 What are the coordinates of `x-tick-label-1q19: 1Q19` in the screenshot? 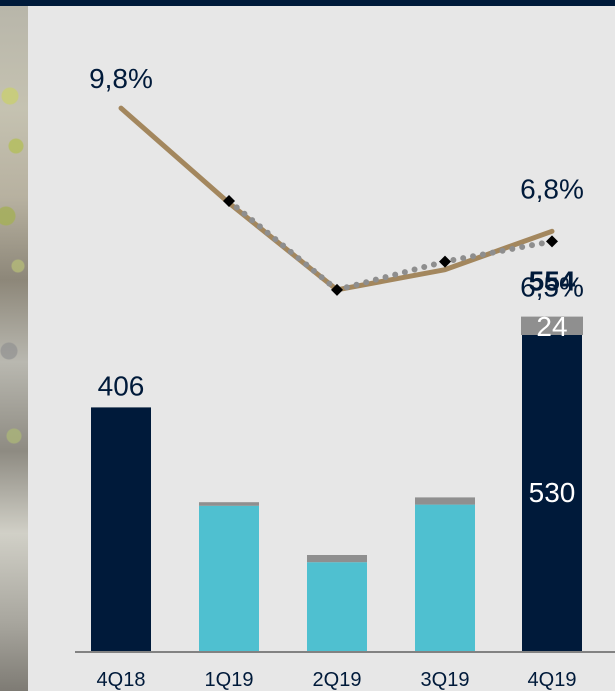 It's located at (229, 680).